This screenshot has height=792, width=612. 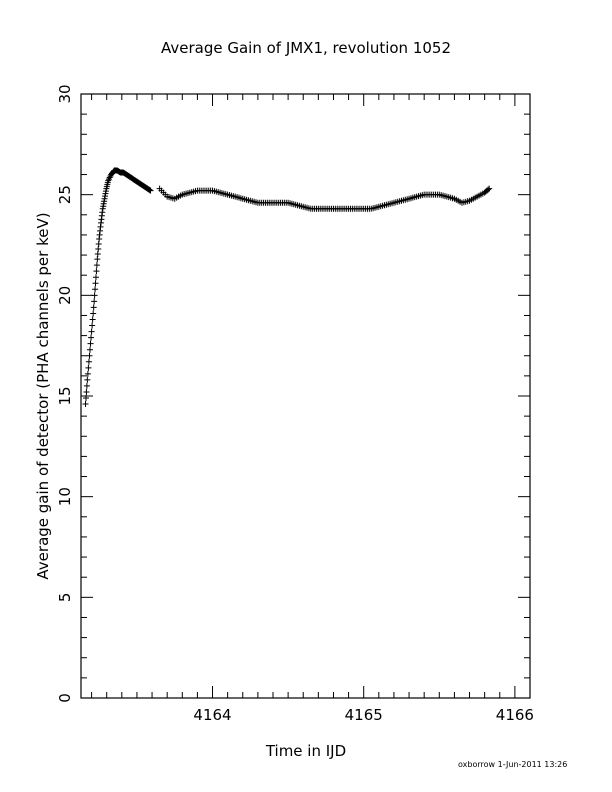 I want to click on y-tick-label: 10, so click(x=65, y=496).